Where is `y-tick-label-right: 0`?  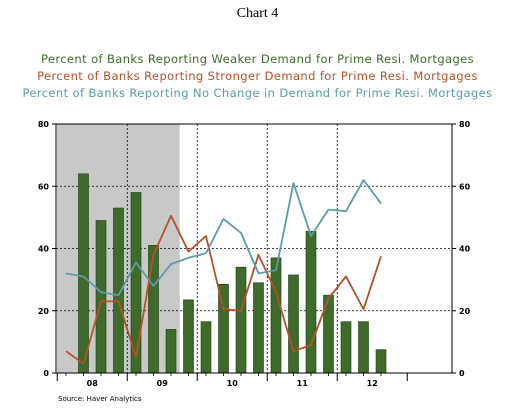
y-tick-label-right: 0 is located at coordinates (462, 373).